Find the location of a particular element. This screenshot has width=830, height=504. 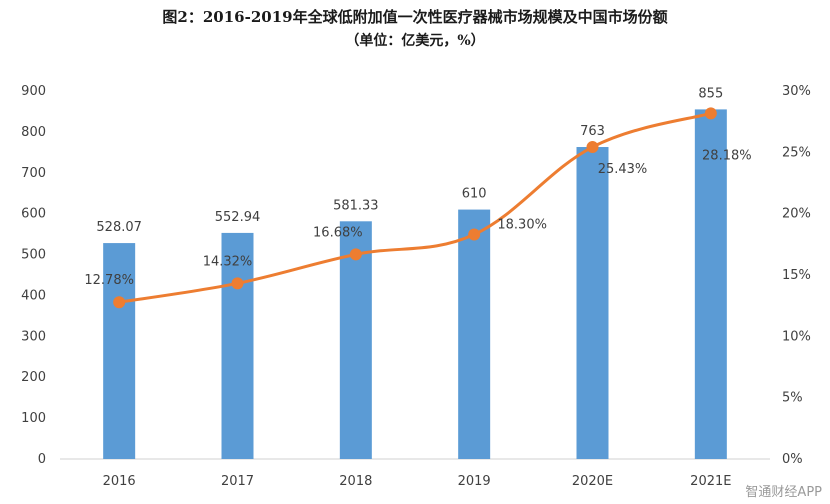

y-left-tick-label: 300 is located at coordinates (33, 336).